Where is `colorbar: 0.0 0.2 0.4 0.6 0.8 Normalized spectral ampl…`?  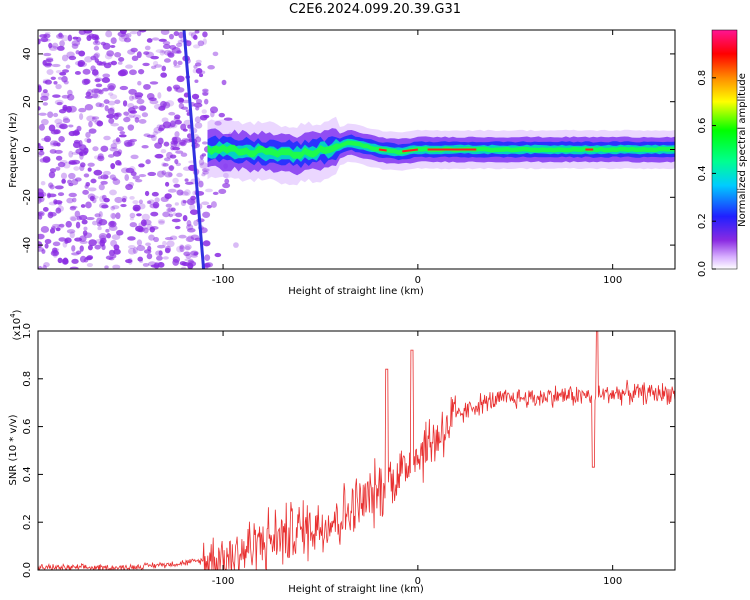 colorbar: 0.0 0.2 0.4 0.6 0.8 Normalized spectral ampl… is located at coordinates (722, 153).